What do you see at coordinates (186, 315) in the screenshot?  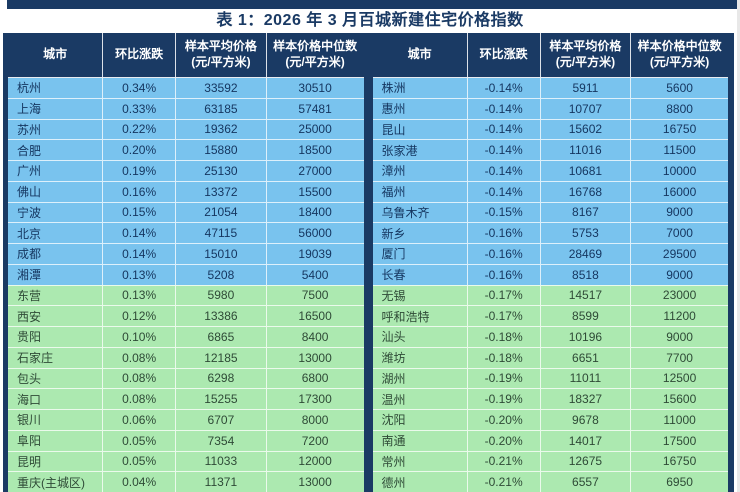 I see `table-row: 西安 0.12% 13386 16500` at bounding box center [186, 315].